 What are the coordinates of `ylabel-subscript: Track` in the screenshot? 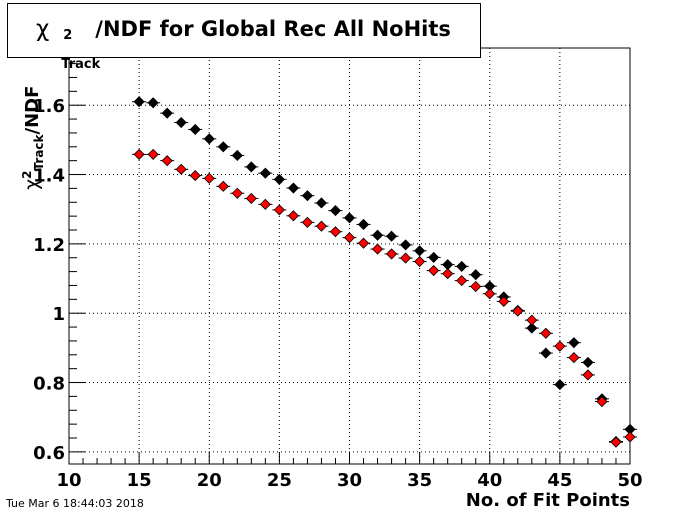 It's located at (38, 152).